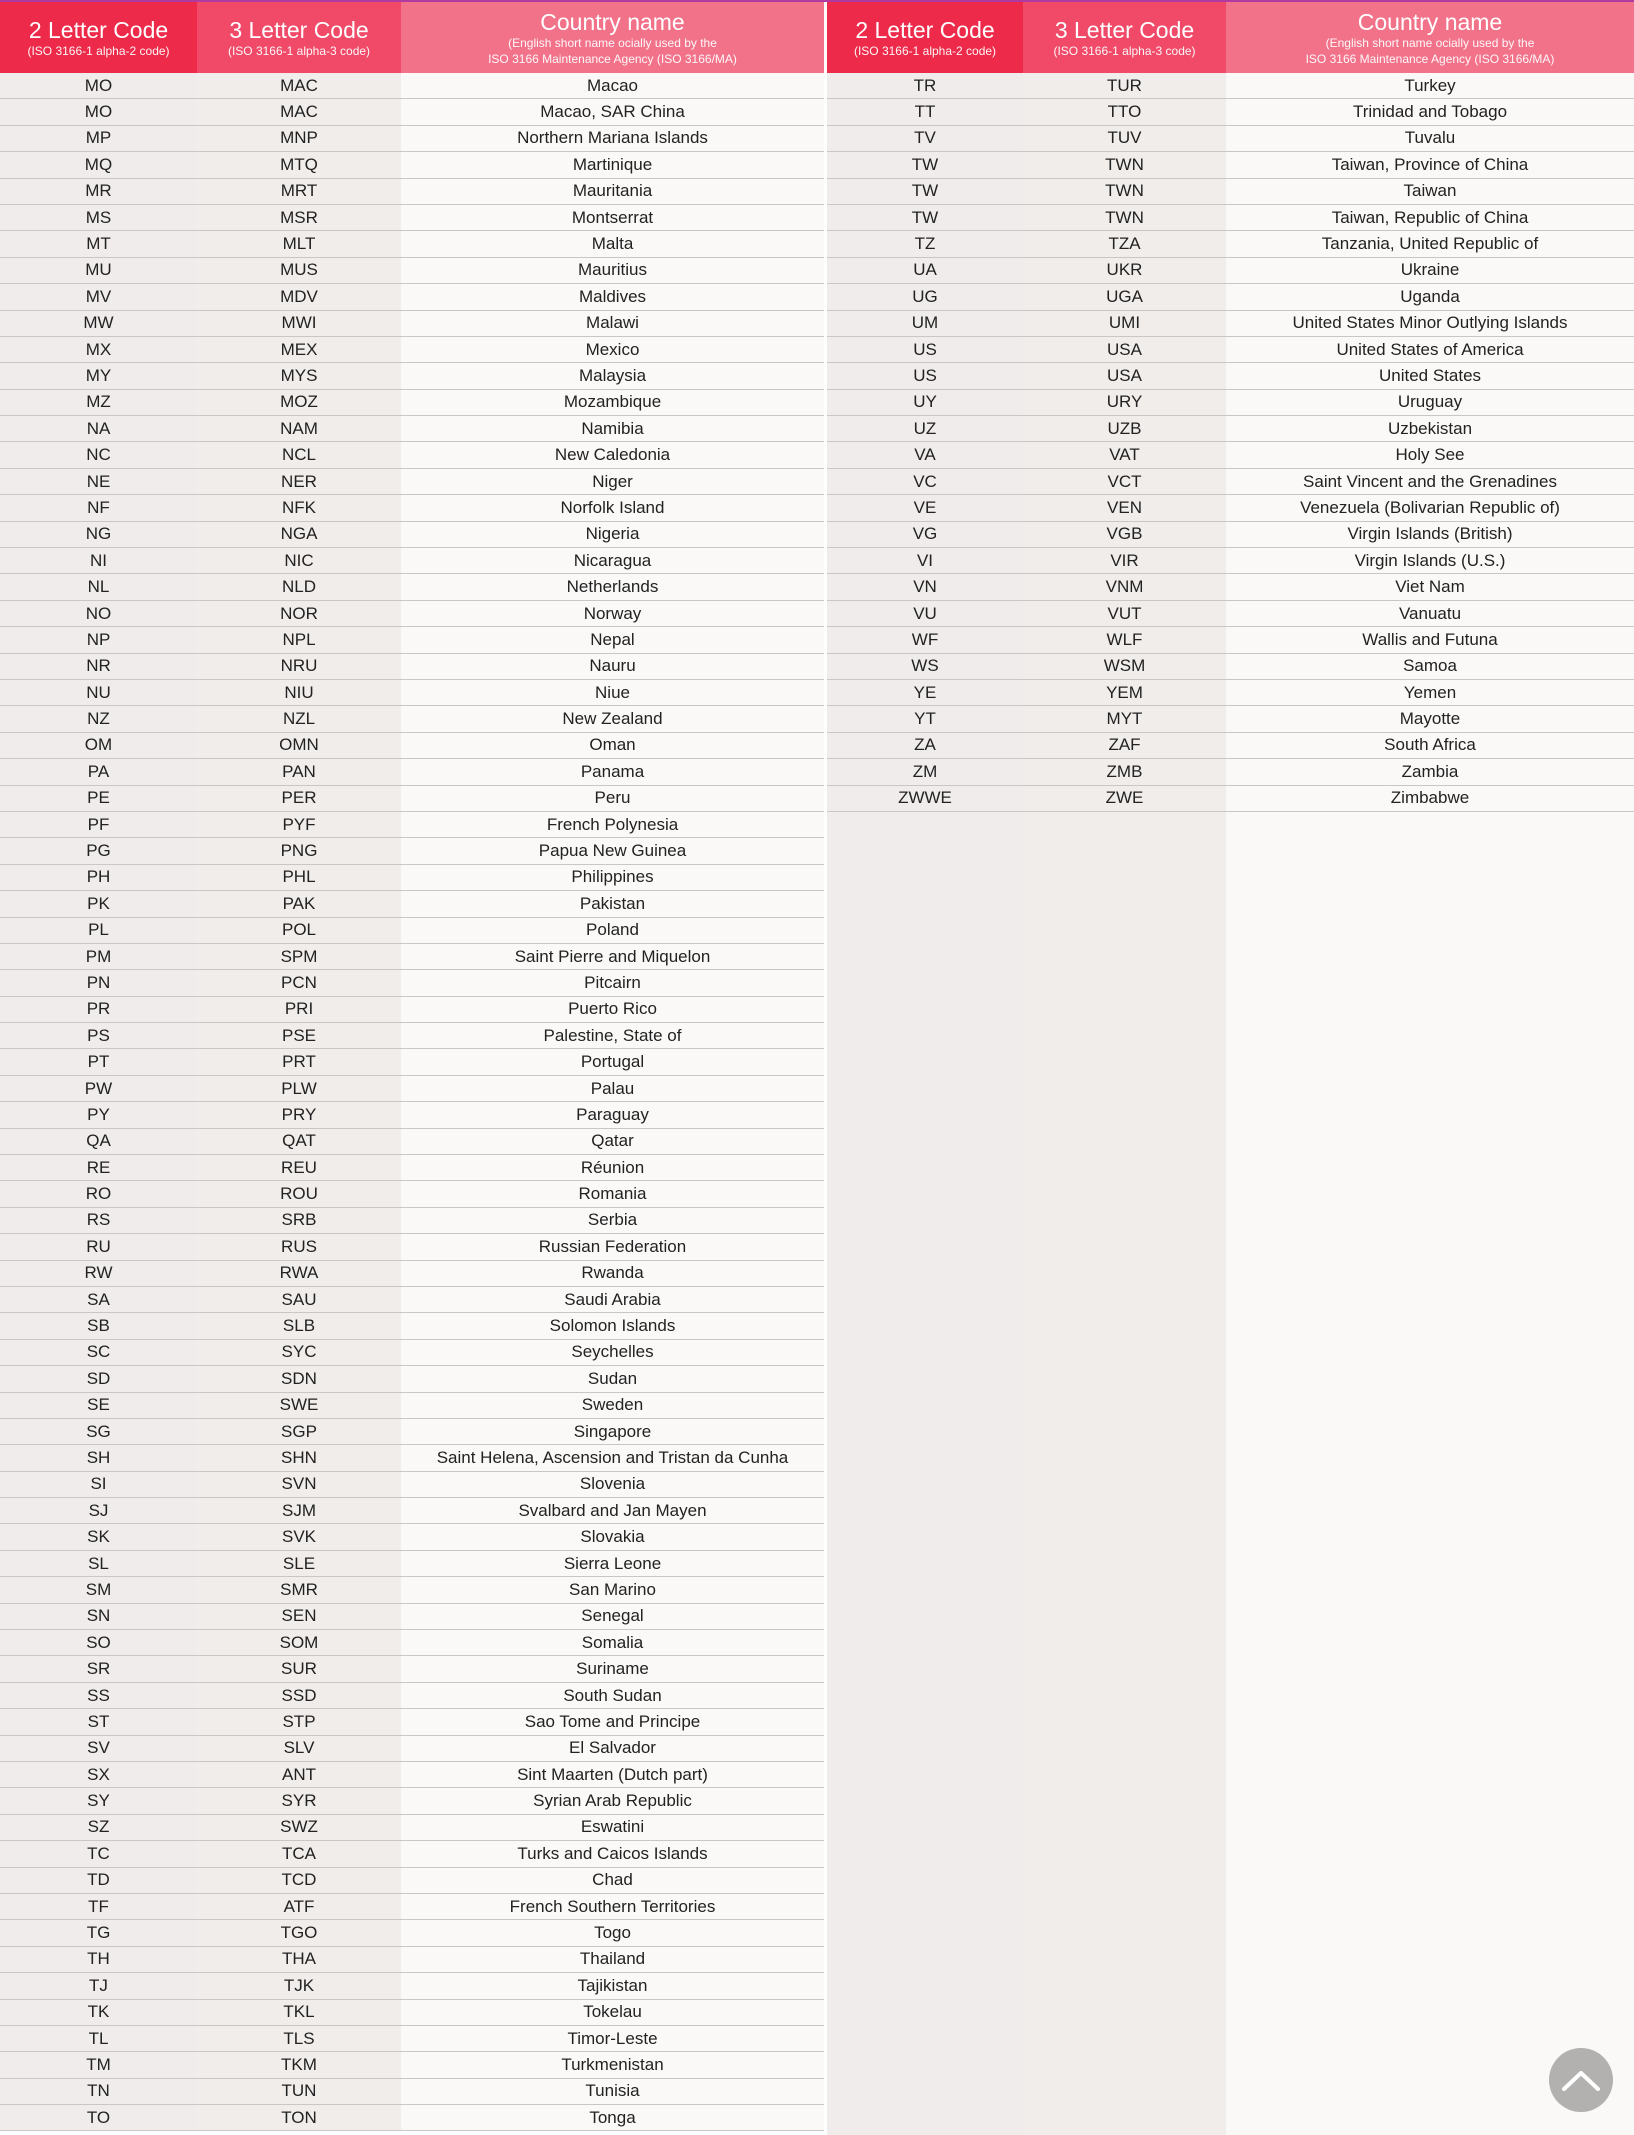 Image resolution: width=1634 pixels, height=2135 pixels. Describe the element at coordinates (612, 1141) in the screenshot. I see `country-name-cell: Qatar` at that location.